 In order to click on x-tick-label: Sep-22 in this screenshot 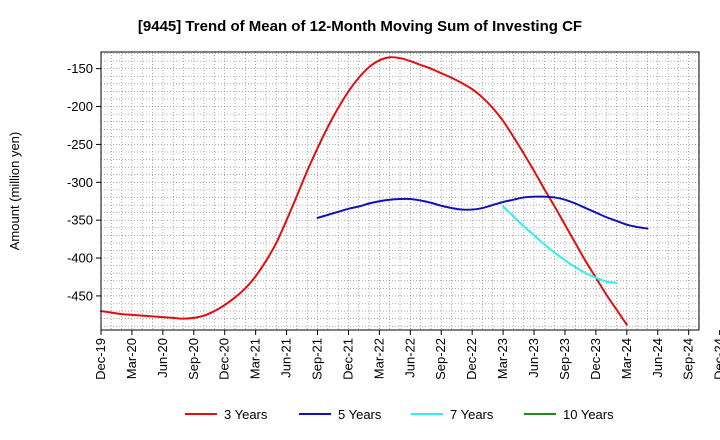, I will do `click(440, 359)`.